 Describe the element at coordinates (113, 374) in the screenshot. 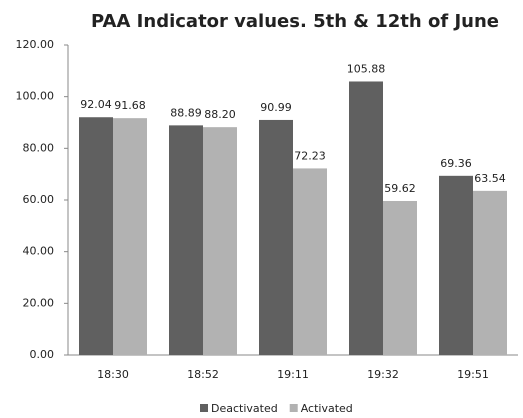

I see `x-tick-label: 18:30` at that location.